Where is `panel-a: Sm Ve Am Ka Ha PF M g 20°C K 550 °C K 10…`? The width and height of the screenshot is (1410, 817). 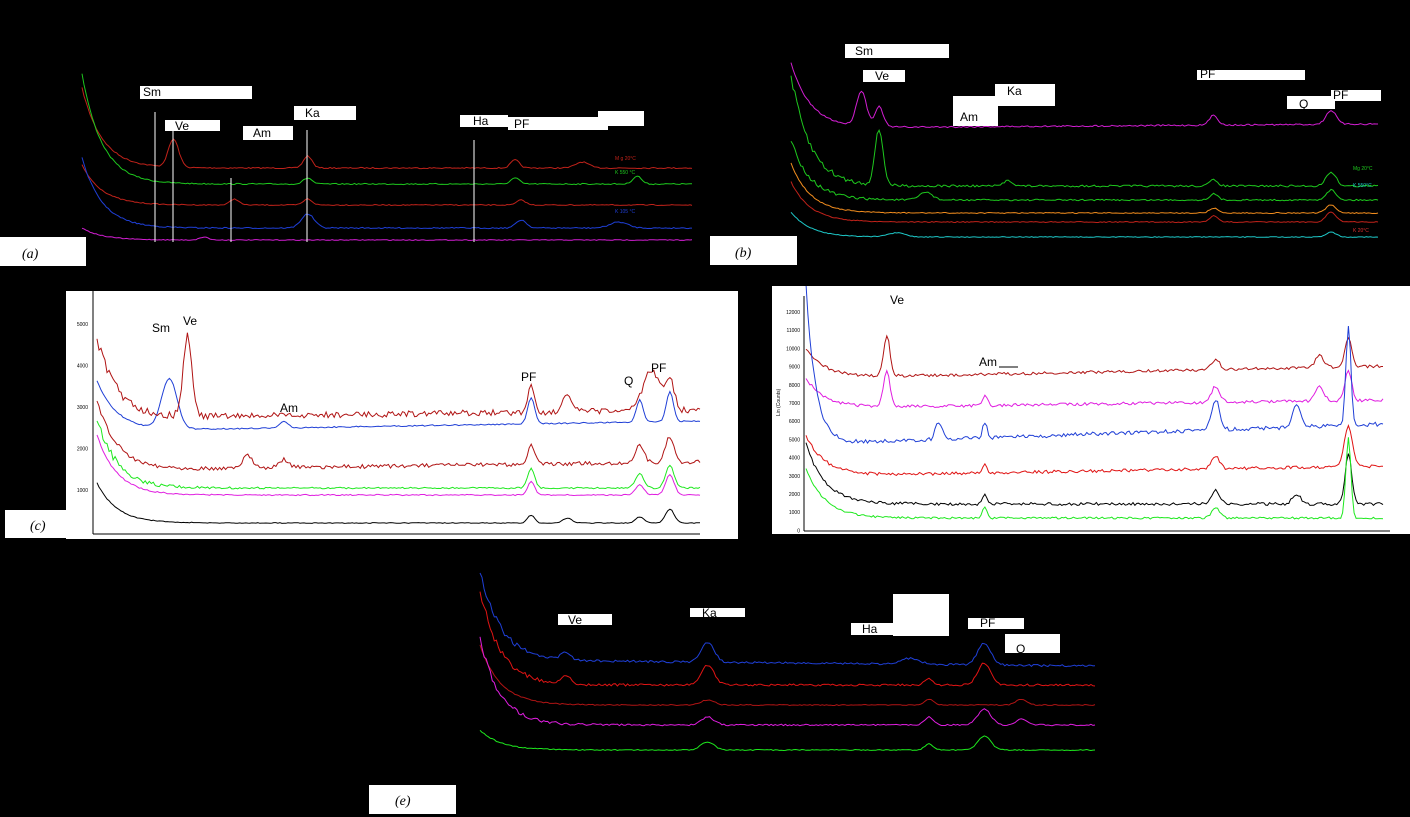
panel-a: Sm Ve Am Ka Ha PF M g 20°C K 550 °C K 10… is located at coordinates (346, 169).